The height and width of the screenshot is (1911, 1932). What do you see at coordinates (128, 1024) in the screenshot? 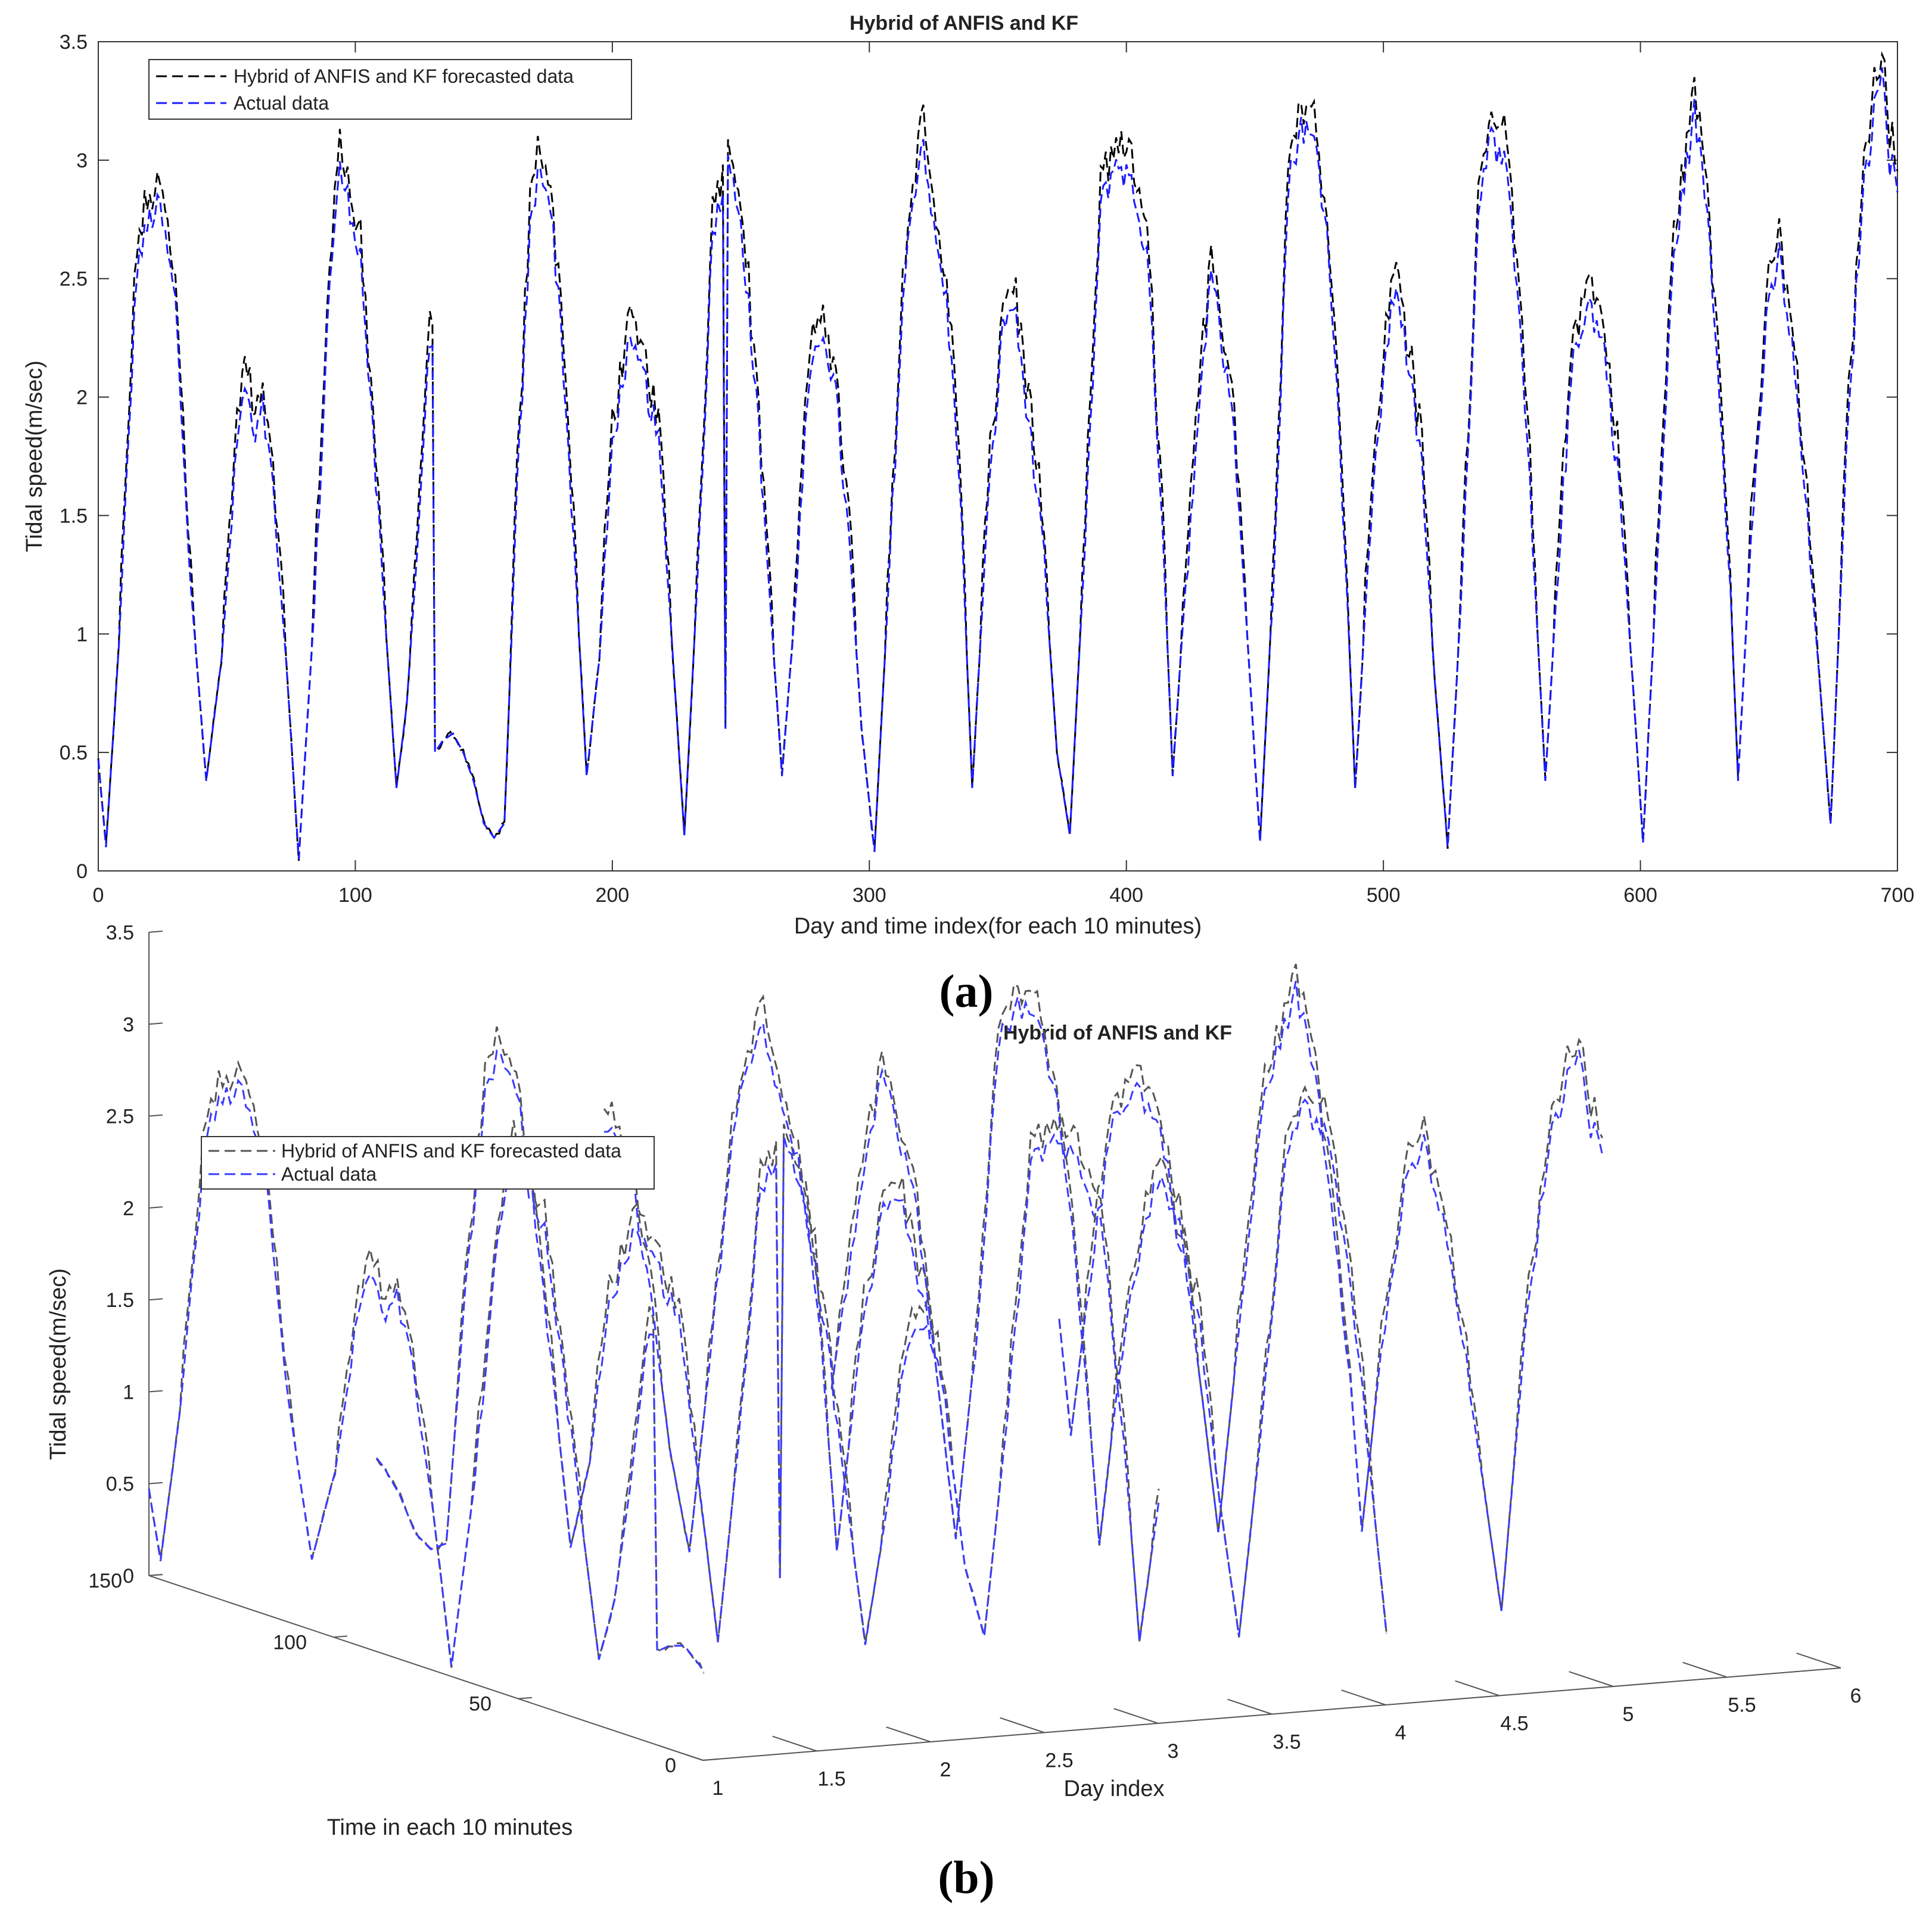
I see `chart-b-speed-tick-label: 3` at bounding box center [128, 1024].